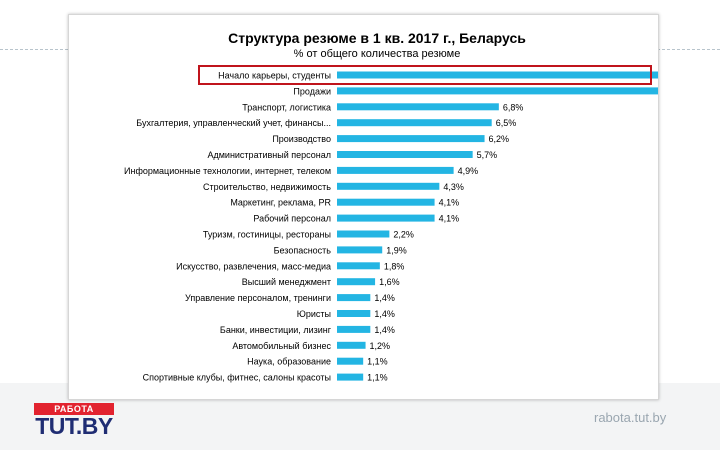  Describe the element at coordinates (292, 219) in the screenshot. I see `category-label: Рабочий персонал` at that location.